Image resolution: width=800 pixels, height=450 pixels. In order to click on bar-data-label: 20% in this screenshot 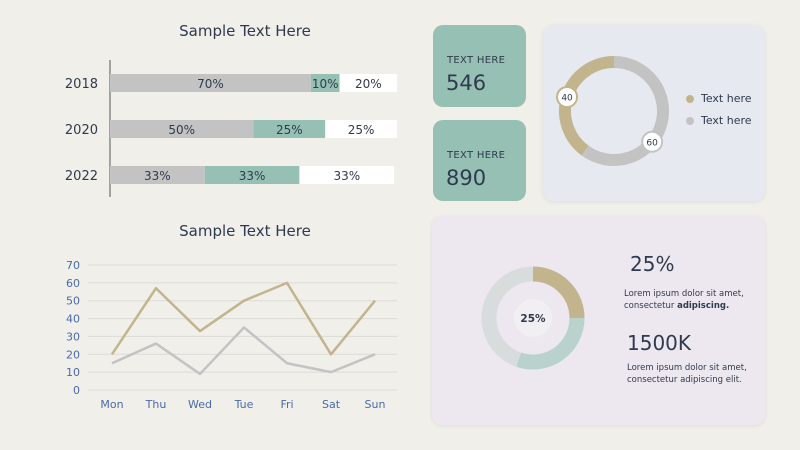, I will do `click(368, 84)`.